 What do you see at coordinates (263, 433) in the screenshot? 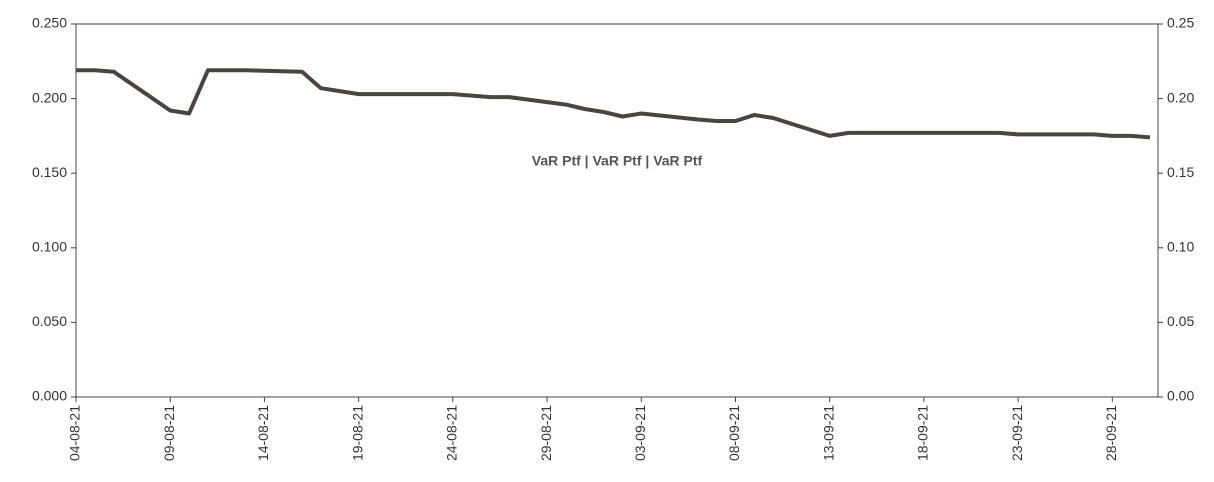
I see `x-tick-label: 14-08-21` at bounding box center [263, 433].